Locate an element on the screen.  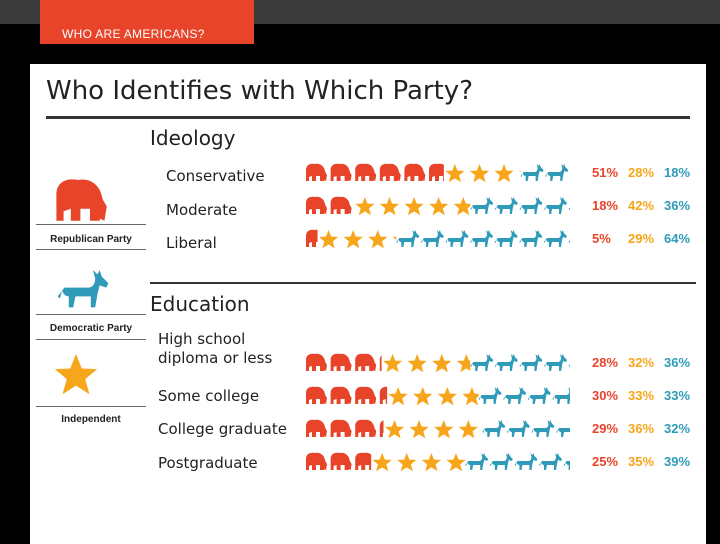
category-label: College graduate is located at coordinates (222, 429).